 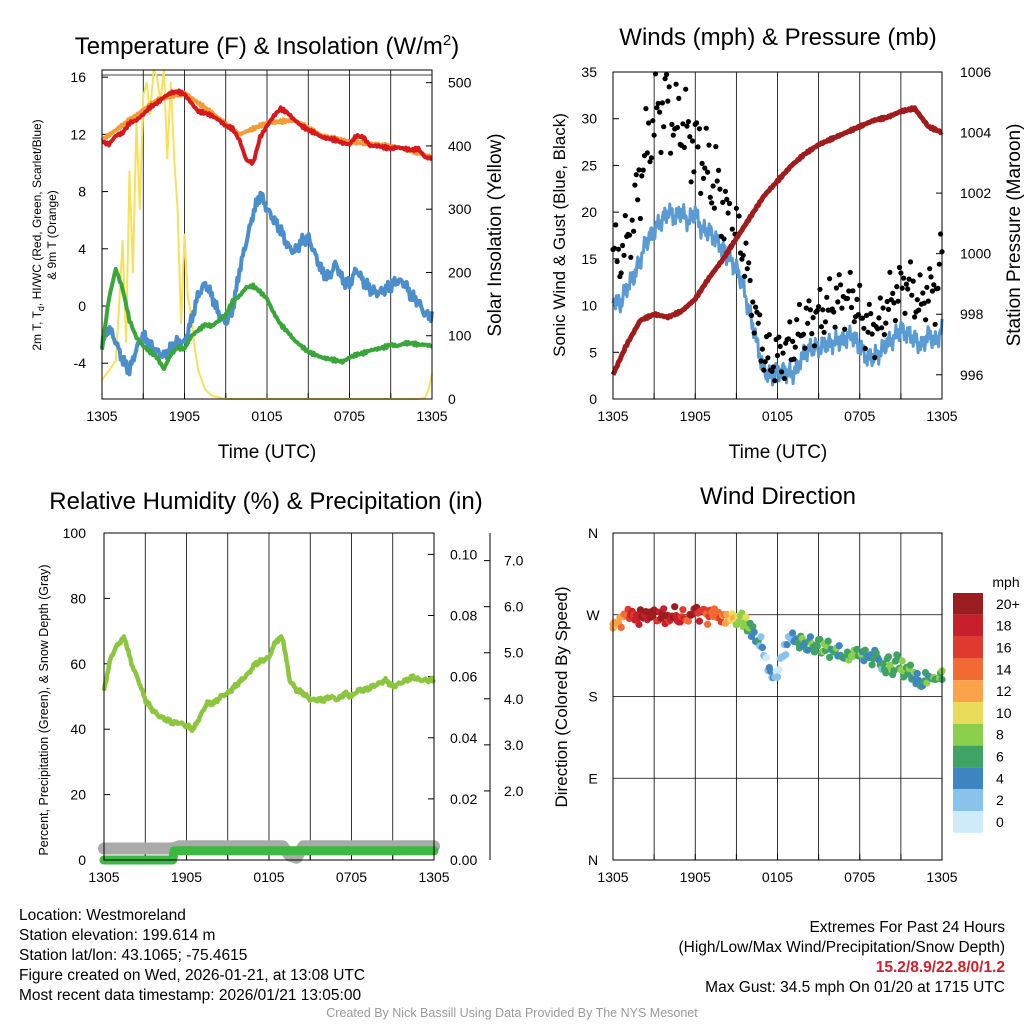 I want to click on dir-ytick-label: E, so click(x=592, y=778).